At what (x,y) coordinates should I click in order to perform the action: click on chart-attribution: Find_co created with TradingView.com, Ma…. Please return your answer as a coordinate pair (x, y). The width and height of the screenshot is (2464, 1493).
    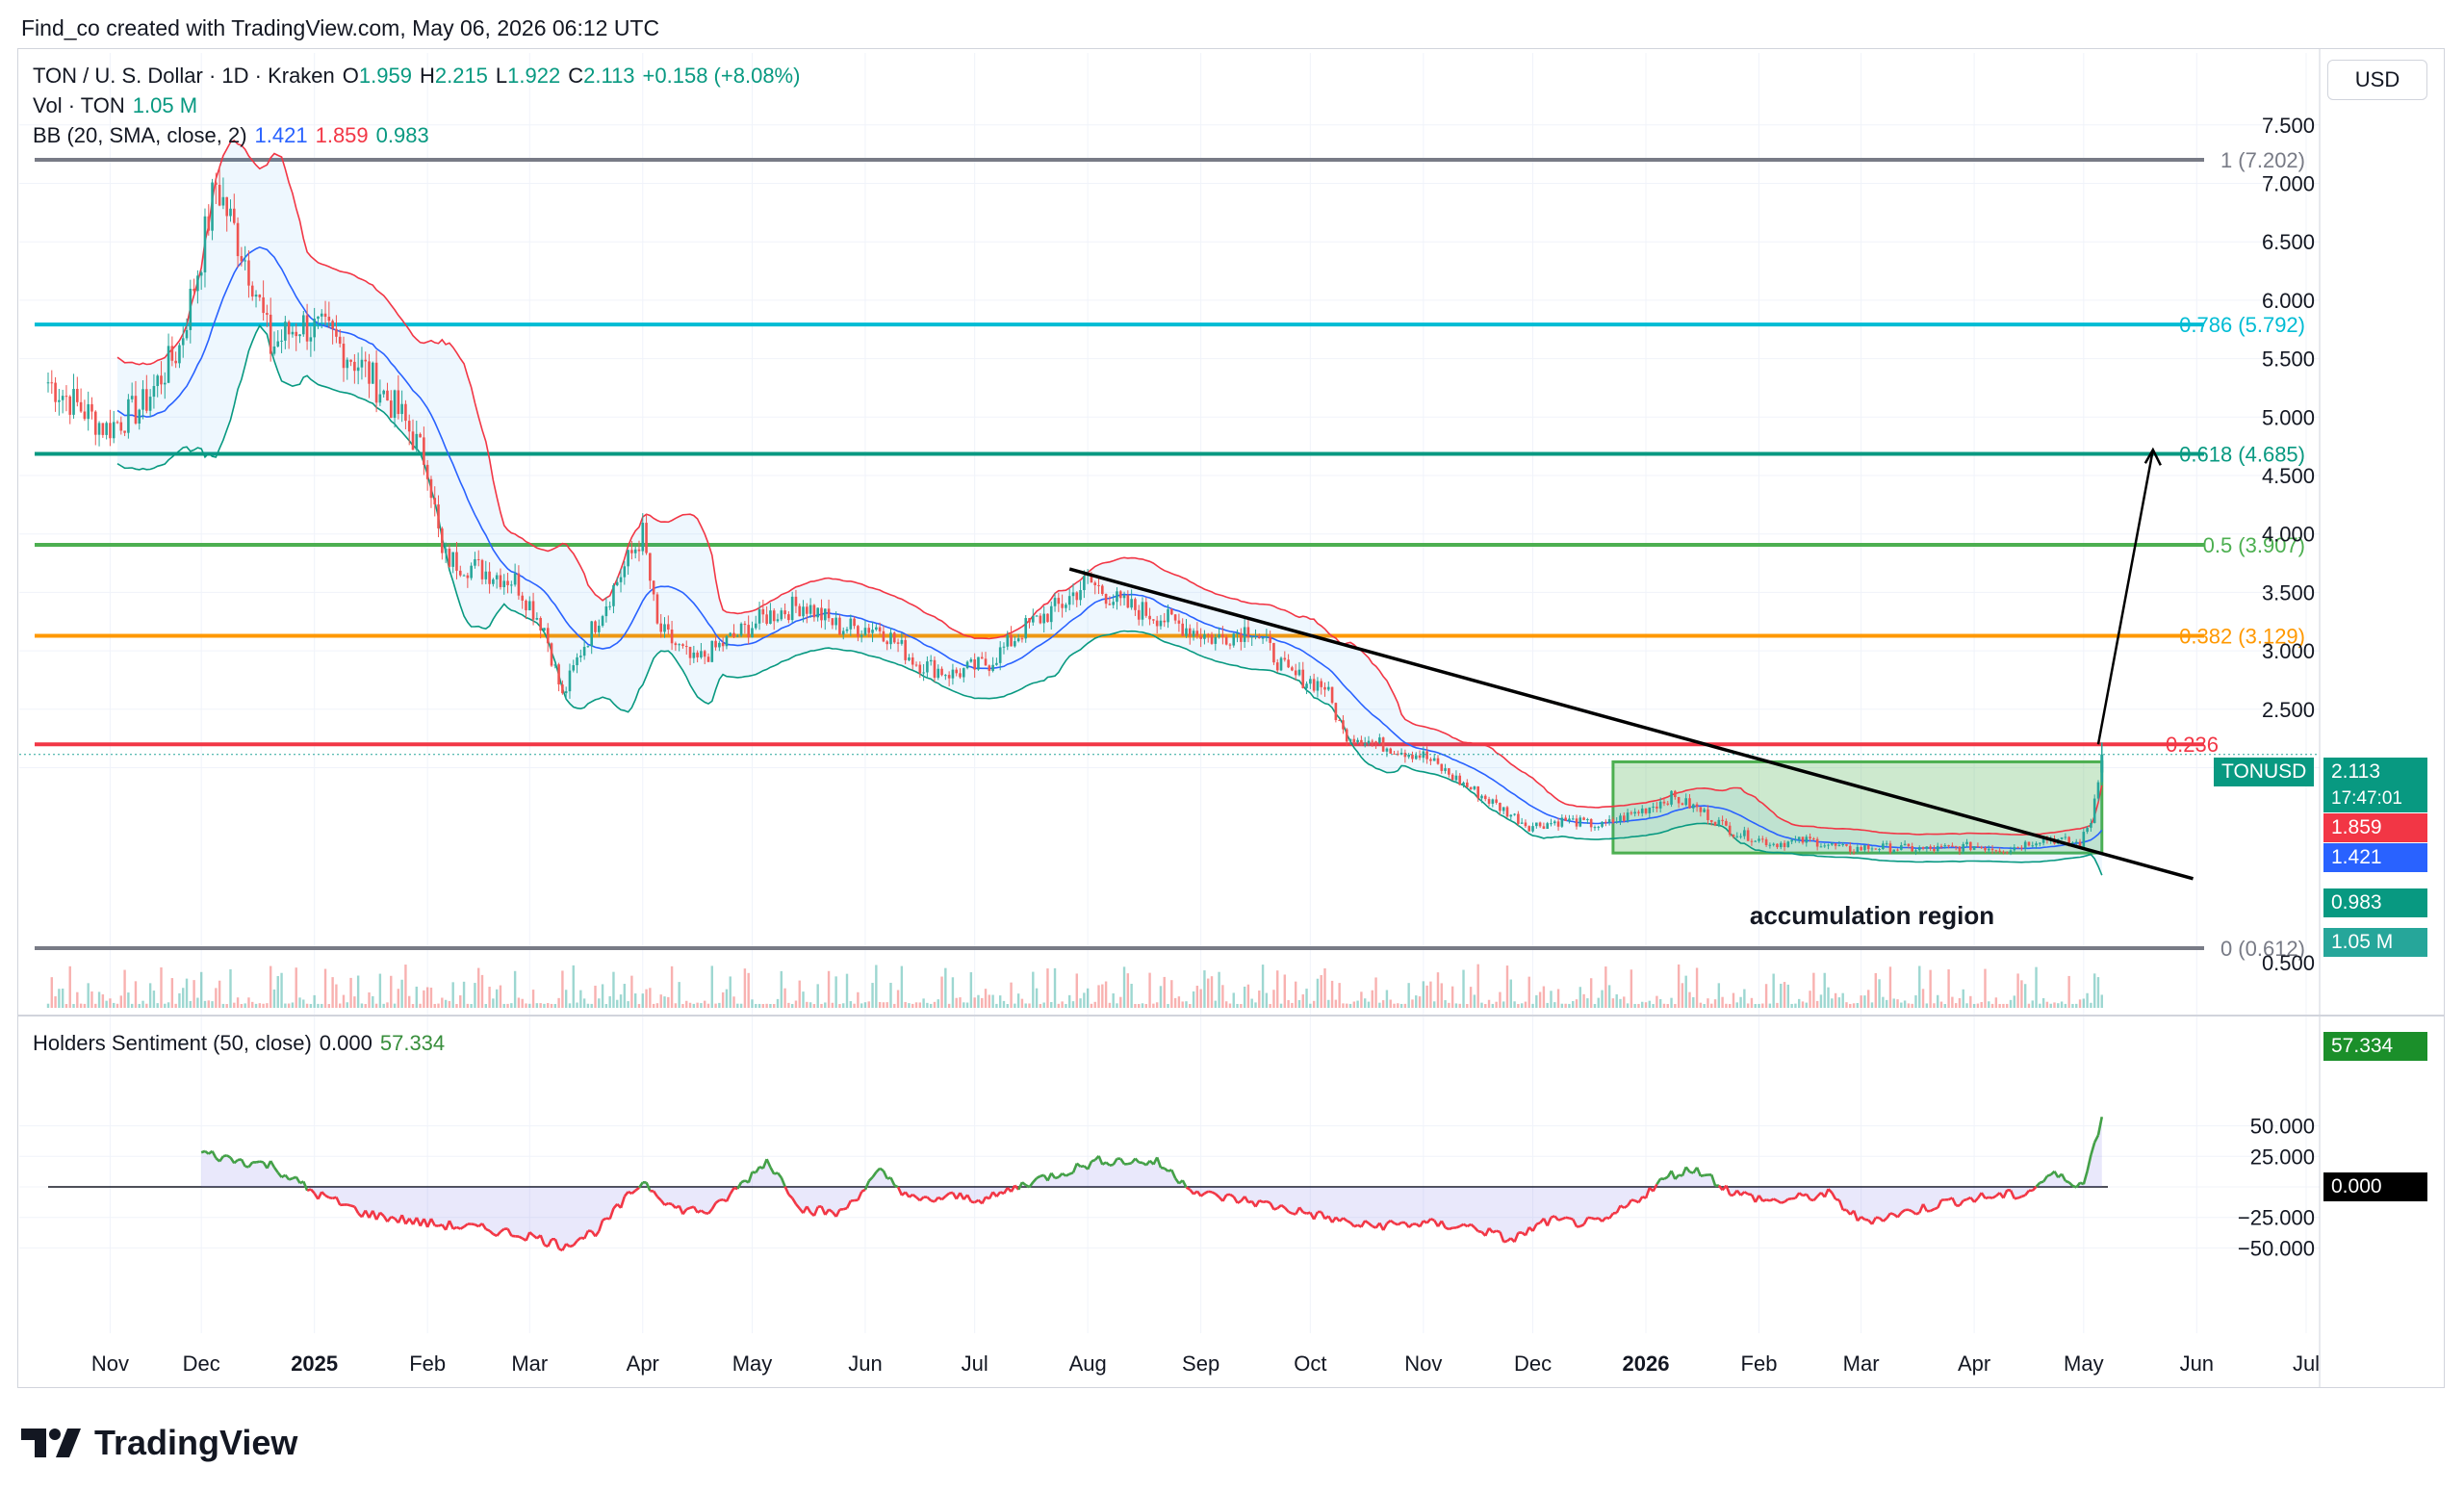
    Looking at the image, I should click on (340, 28).